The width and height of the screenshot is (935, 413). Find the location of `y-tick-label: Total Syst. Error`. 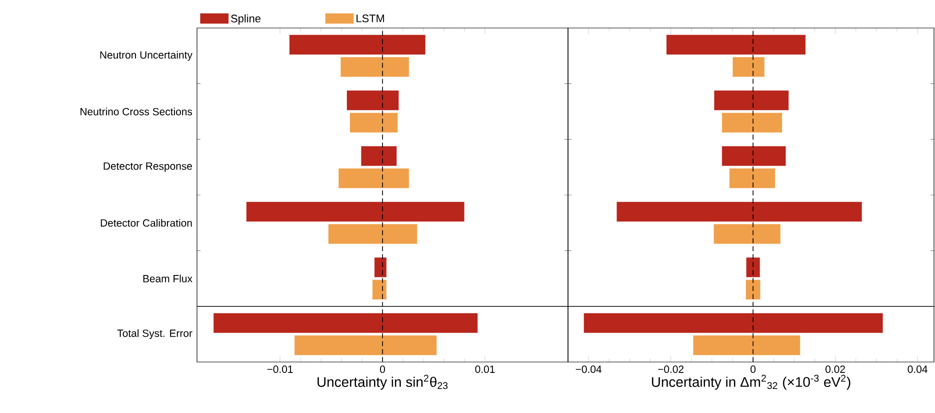

y-tick-label: Total Syst. Error is located at coordinates (154, 334).